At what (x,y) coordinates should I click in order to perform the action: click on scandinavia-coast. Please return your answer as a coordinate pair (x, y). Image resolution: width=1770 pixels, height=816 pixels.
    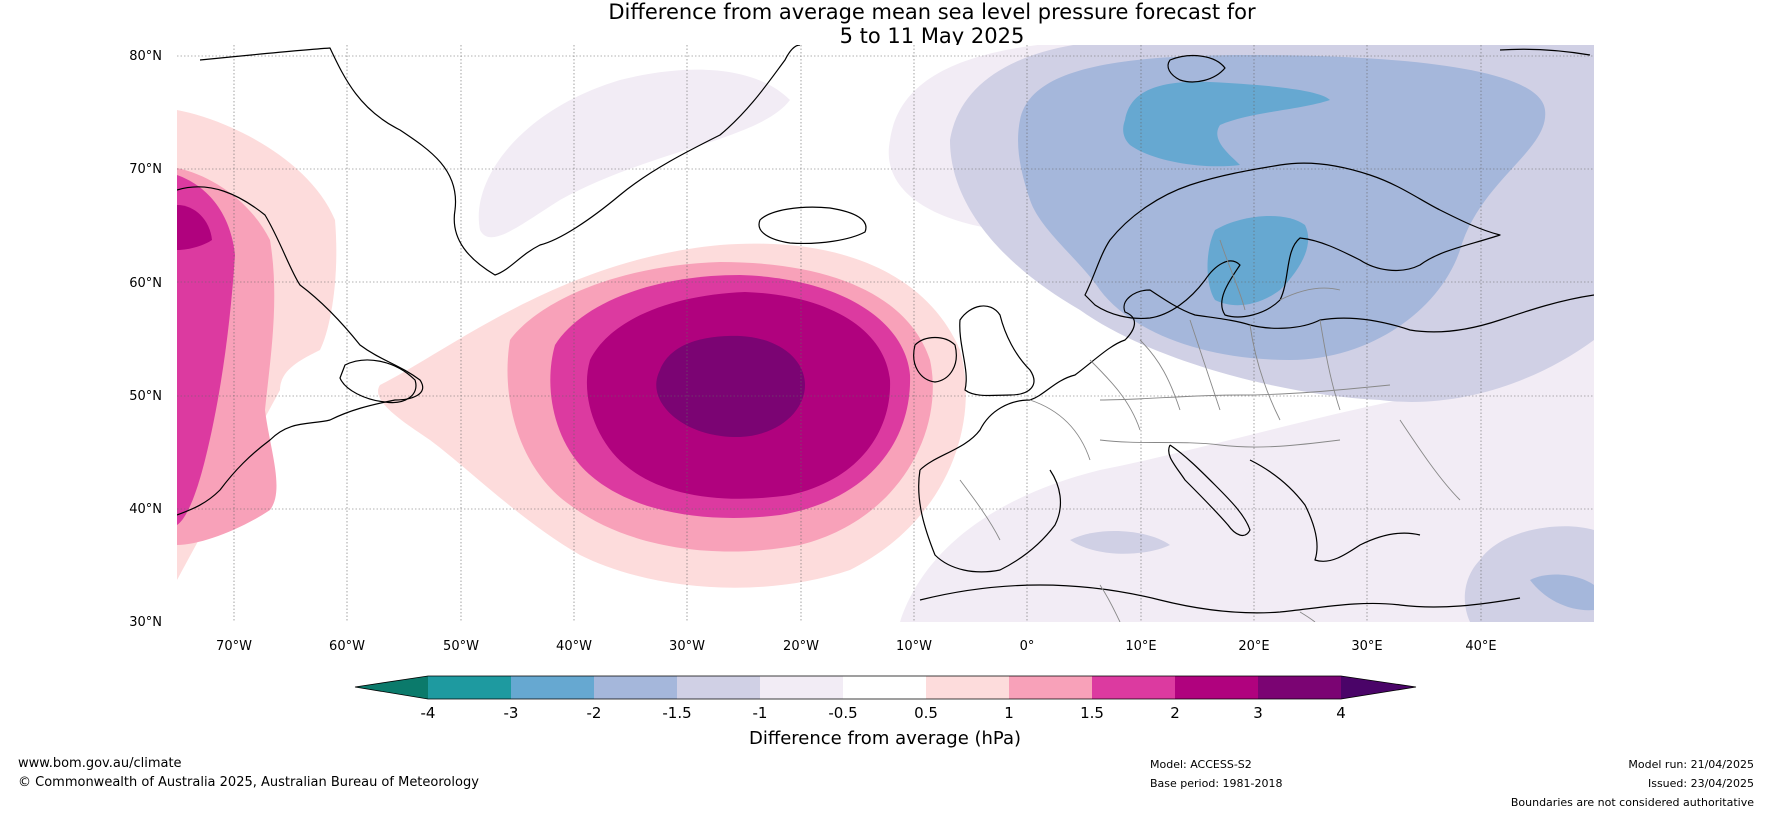
    Looking at the image, I should click on (1292, 241).